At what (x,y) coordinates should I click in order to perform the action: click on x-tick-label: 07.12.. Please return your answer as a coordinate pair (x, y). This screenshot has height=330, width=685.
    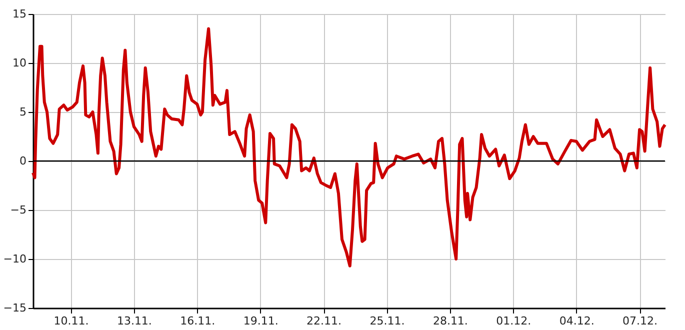
    Looking at the image, I should click on (640, 321).